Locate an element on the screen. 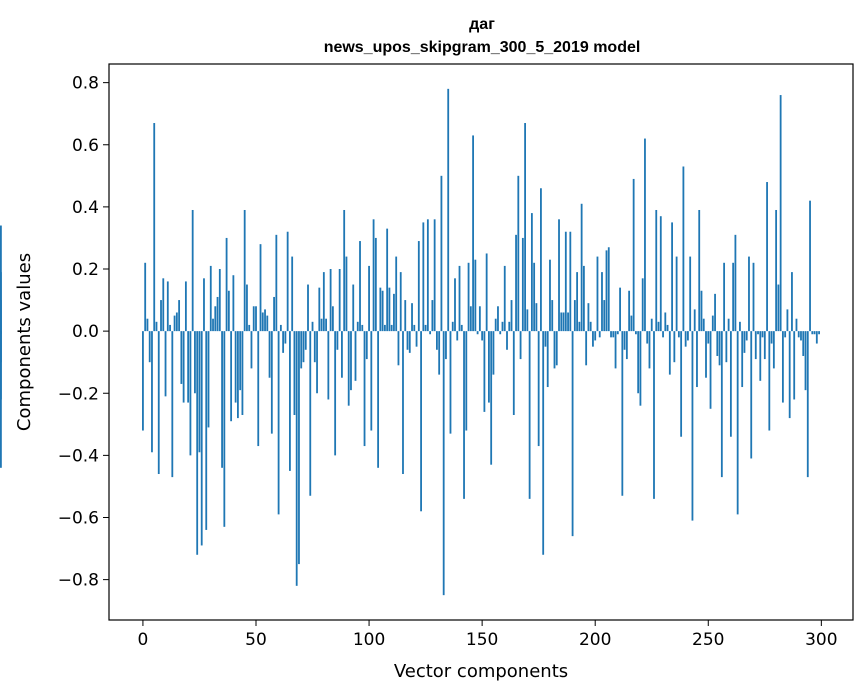  x-tick-label: 0 is located at coordinates (143, 640).